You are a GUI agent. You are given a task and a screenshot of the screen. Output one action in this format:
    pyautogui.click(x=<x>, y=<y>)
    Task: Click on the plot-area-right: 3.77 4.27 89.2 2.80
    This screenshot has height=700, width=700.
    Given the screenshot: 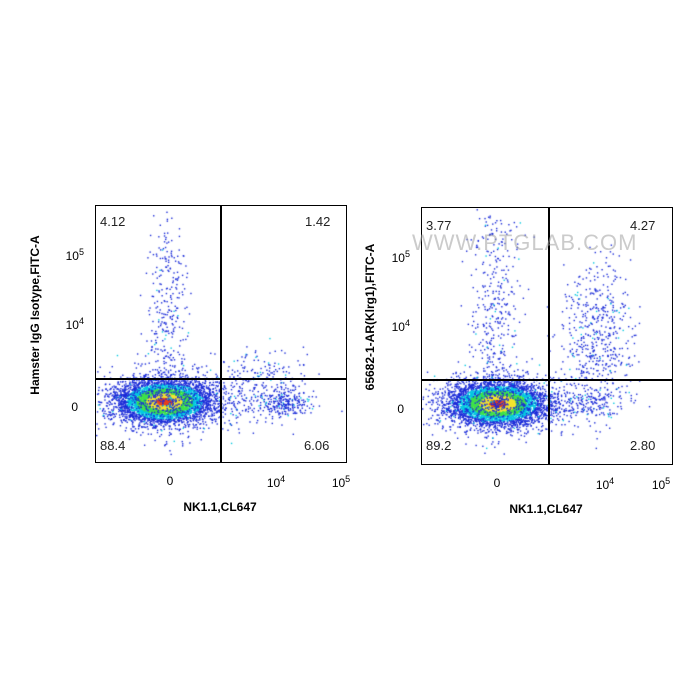 What is the action you would take?
    pyautogui.click(x=547, y=336)
    